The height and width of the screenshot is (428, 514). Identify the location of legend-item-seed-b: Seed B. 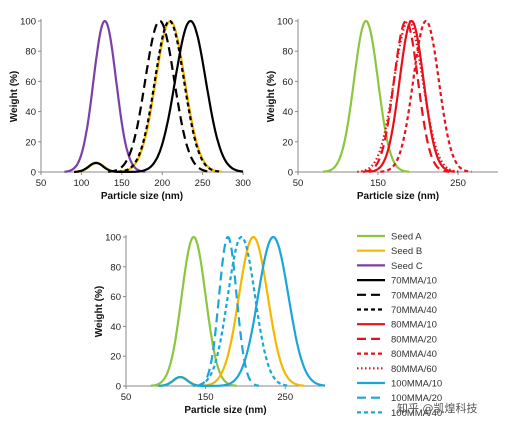
(389, 251).